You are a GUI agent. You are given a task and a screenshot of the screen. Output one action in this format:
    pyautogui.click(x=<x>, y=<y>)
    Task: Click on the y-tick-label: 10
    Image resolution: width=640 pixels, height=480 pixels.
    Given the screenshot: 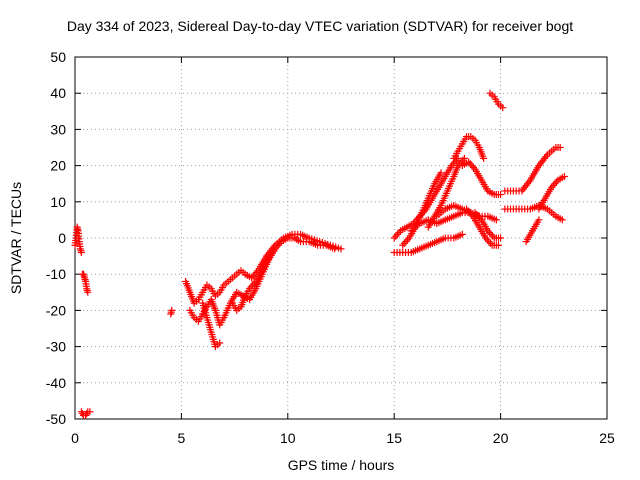 What is the action you would take?
    pyautogui.click(x=58, y=202)
    